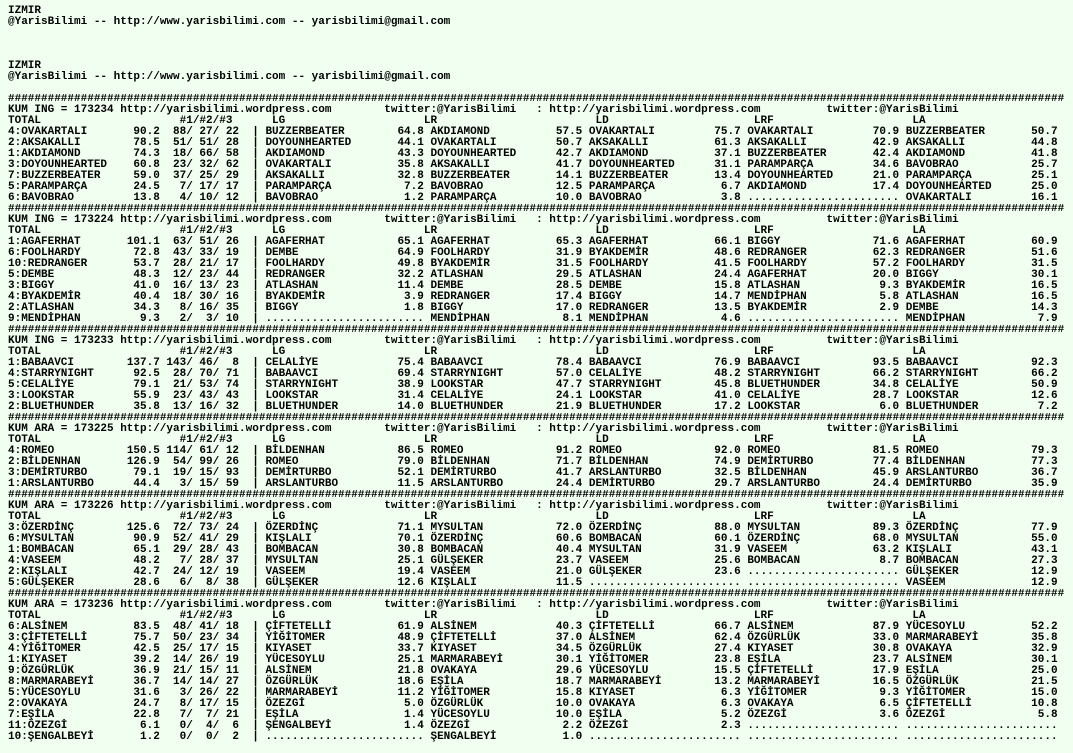  What do you see at coordinates (180, 165) in the screenshot?
I see `win-1: 23` at bounding box center [180, 165].